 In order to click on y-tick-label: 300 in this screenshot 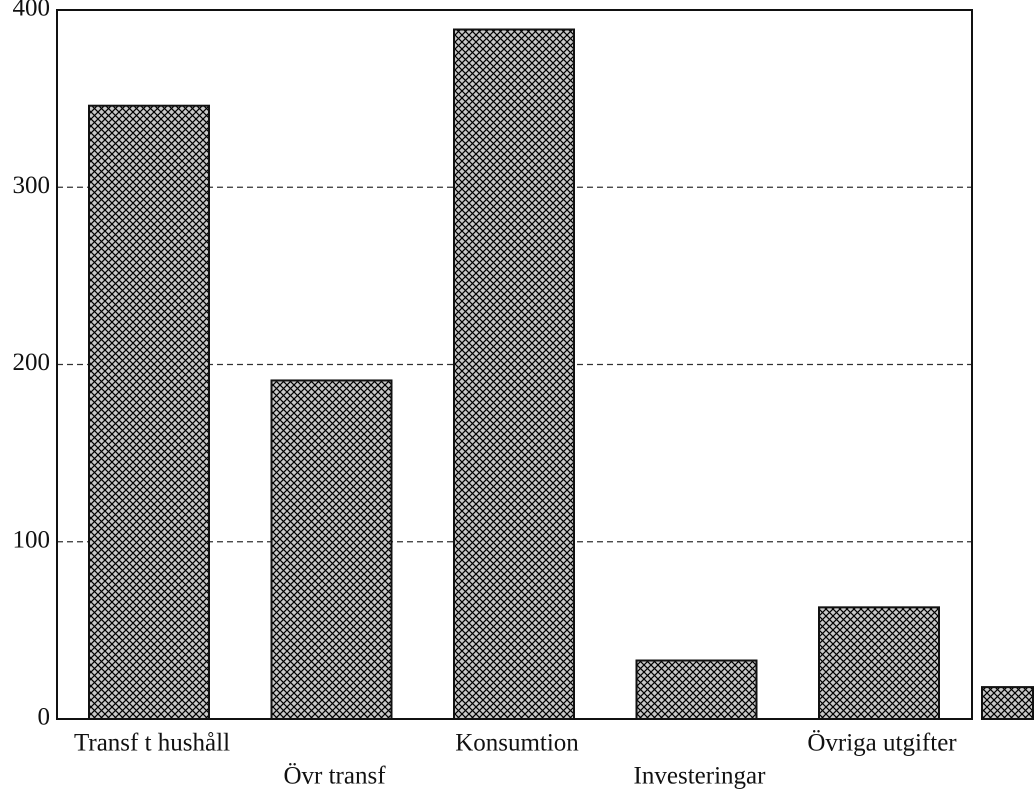, I will do `click(32, 185)`.